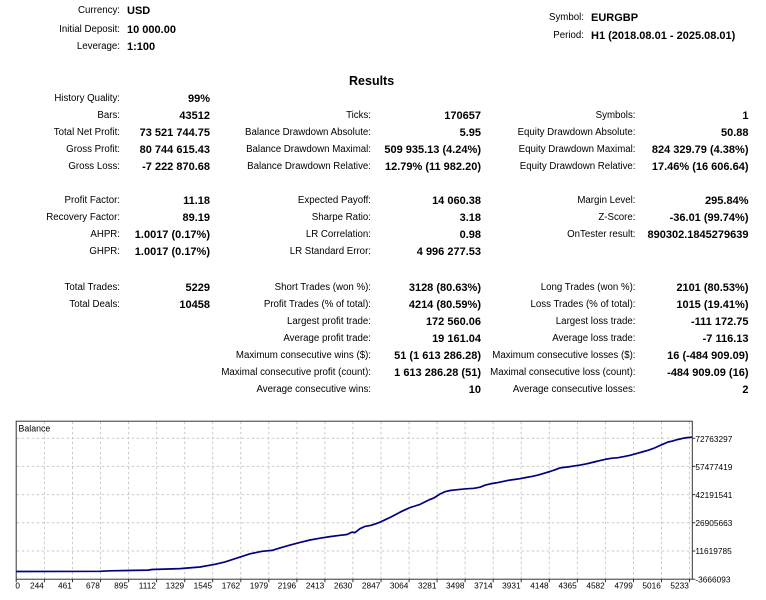 Image resolution: width=766 pixels, height=600 pixels. Describe the element at coordinates (567, 586) in the screenshot. I see `svg-text: 4365` at that location.